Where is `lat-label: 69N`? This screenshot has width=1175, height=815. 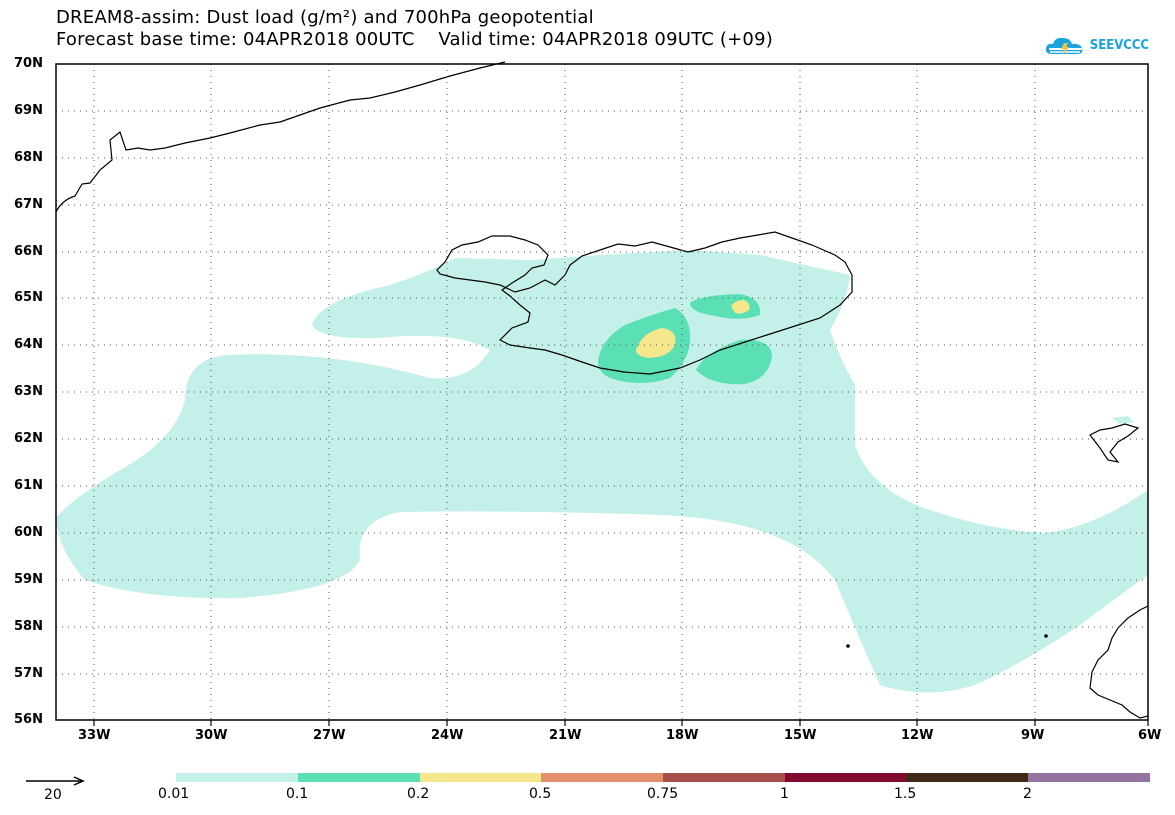 lat-label: 69N is located at coordinates (28, 110).